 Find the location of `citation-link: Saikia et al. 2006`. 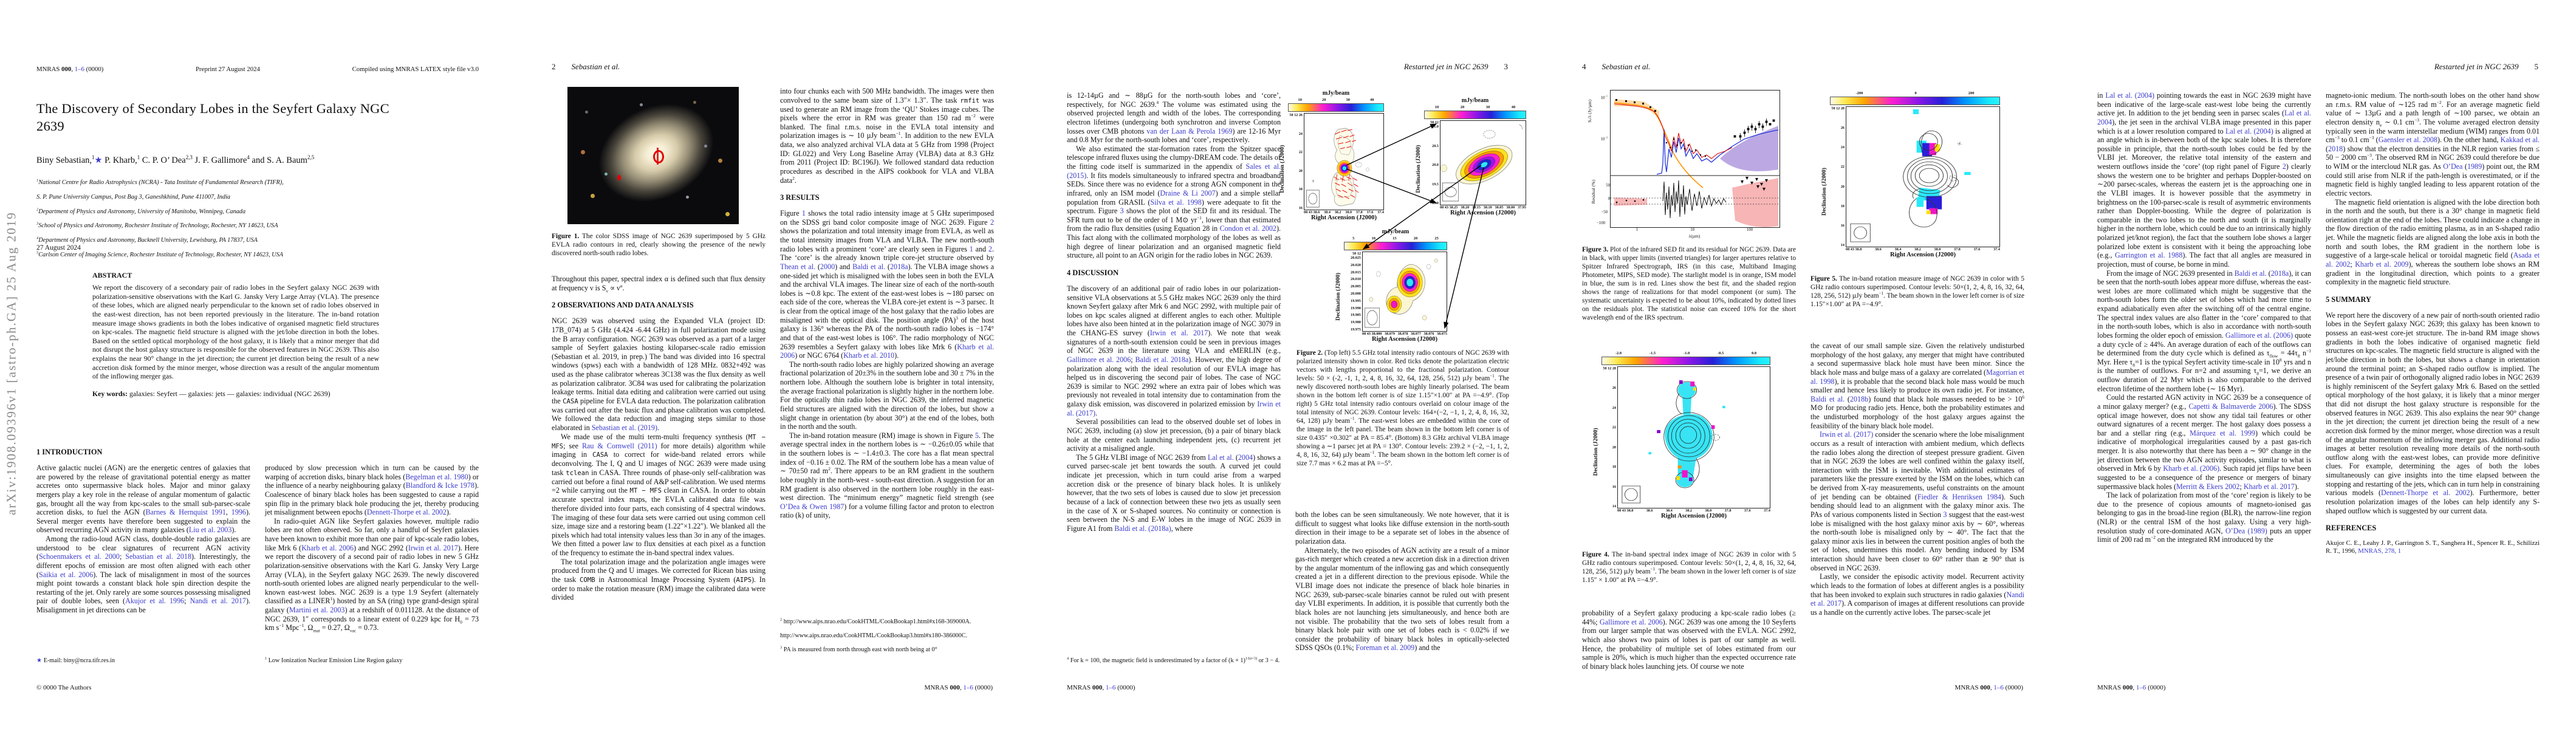

citation-link: Saikia et al. 2006 is located at coordinates (66, 575).